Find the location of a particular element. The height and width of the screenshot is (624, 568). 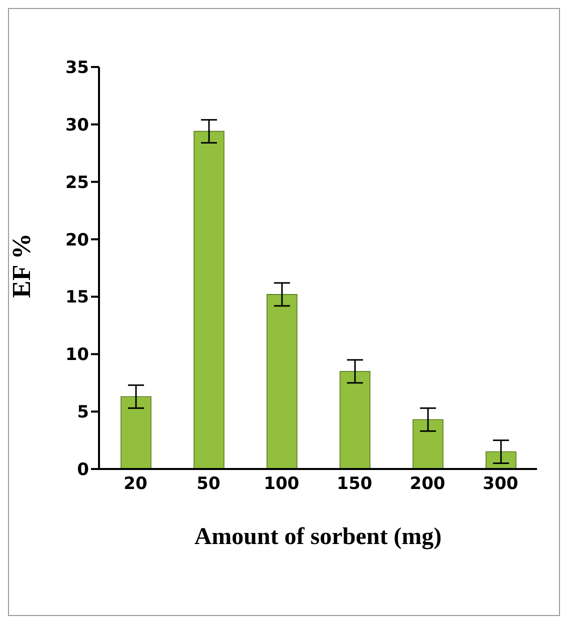

x-tick-label: 100 is located at coordinates (282, 484).